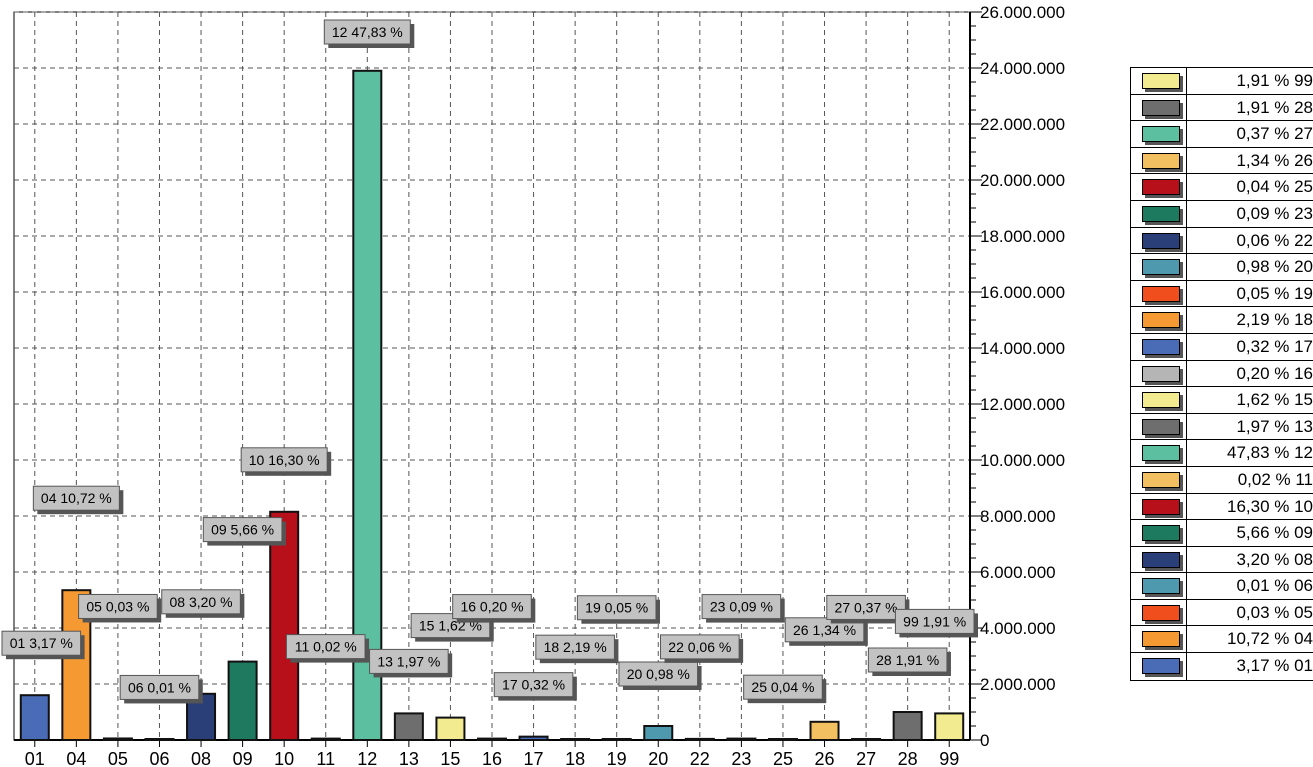 This screenshot has width=1313, height=767. What do you see at coordinates (35, 758) in the screenshot?
I see `x-tick-label: 01` at bounding box center [35, 758].